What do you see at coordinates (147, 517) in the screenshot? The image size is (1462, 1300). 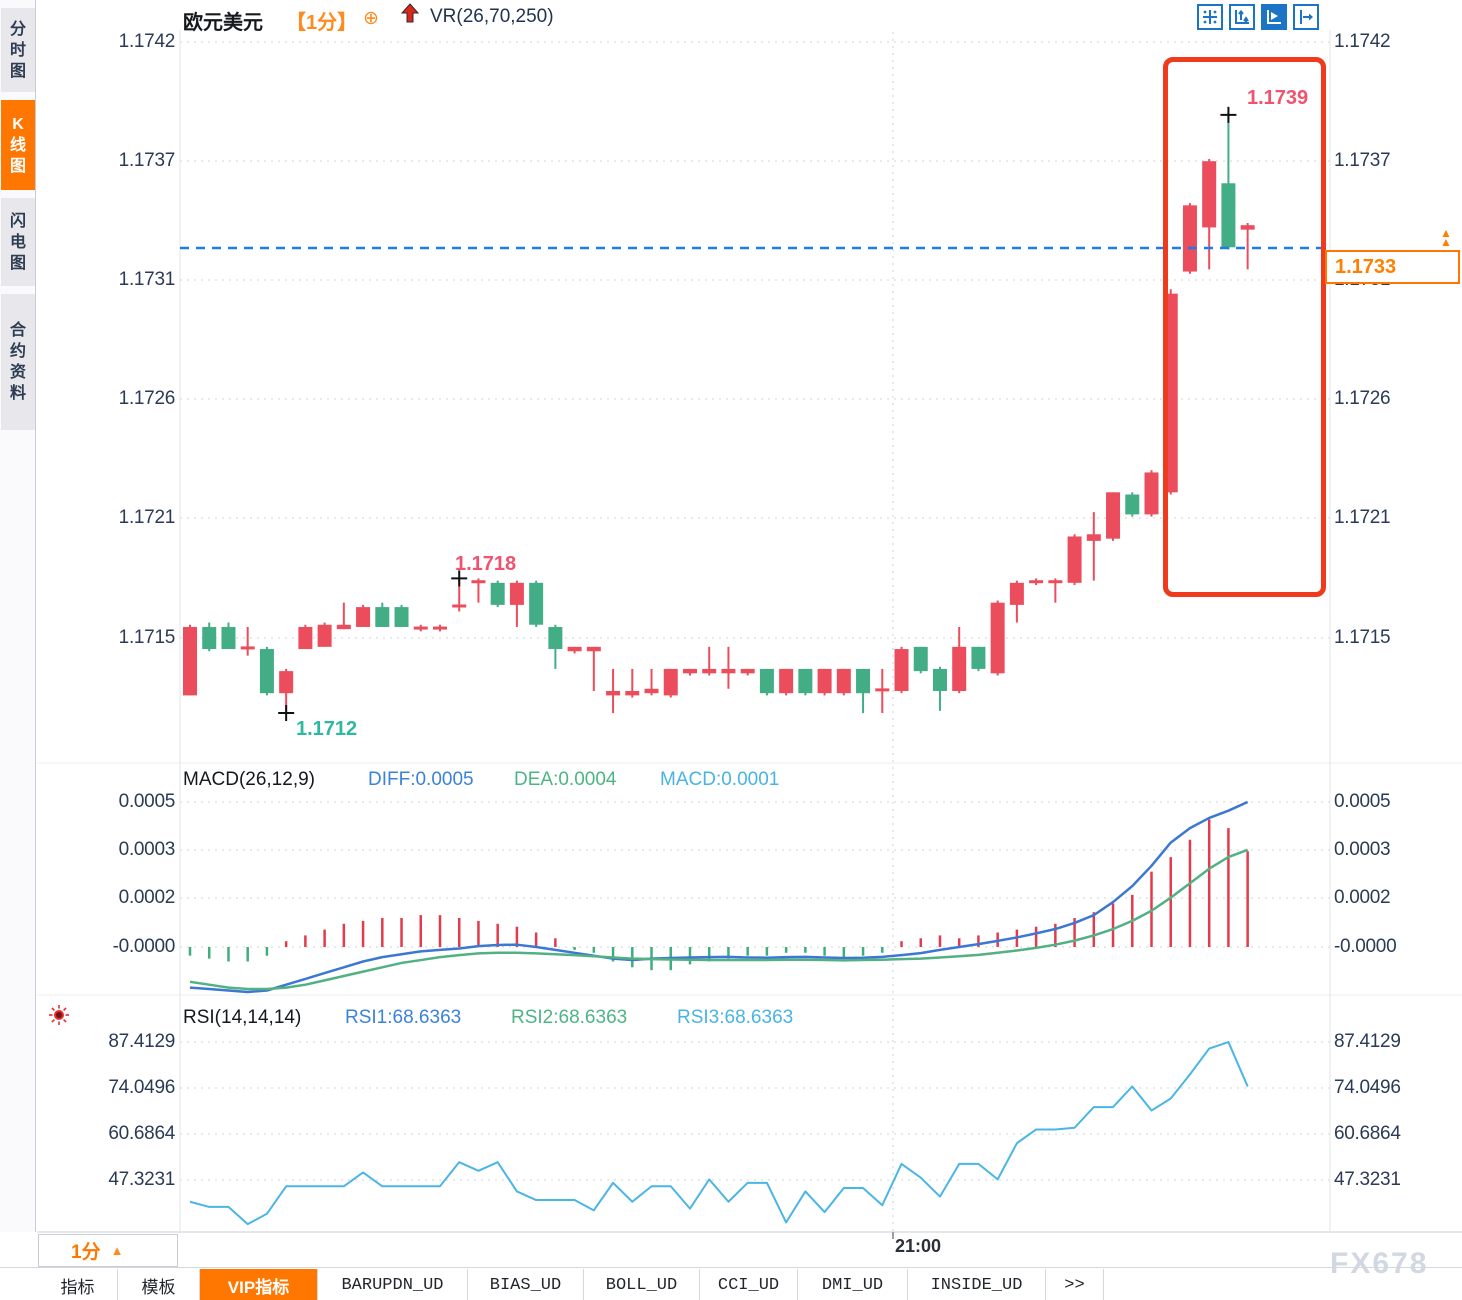 I see `price-axis-left-4: 1.1721` at bounding box center [147, 517].